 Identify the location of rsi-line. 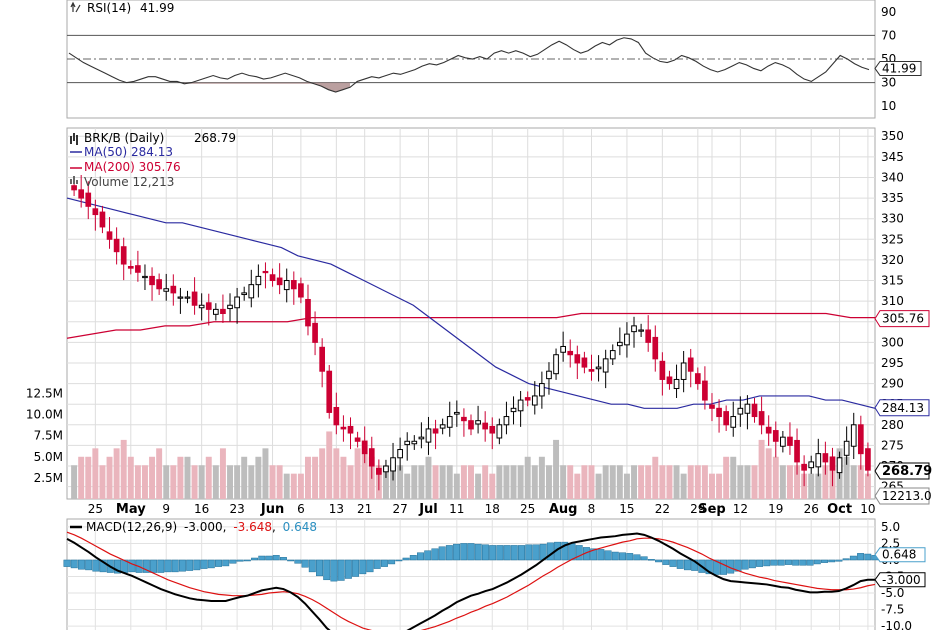
(469, 65).